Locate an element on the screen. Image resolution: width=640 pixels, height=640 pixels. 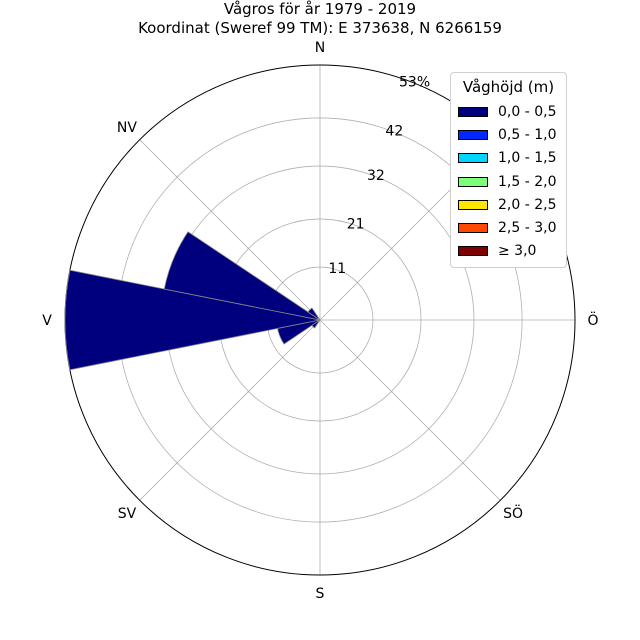
legend-label: 0,5 - 1,0 is located at coordinates (527, 134).